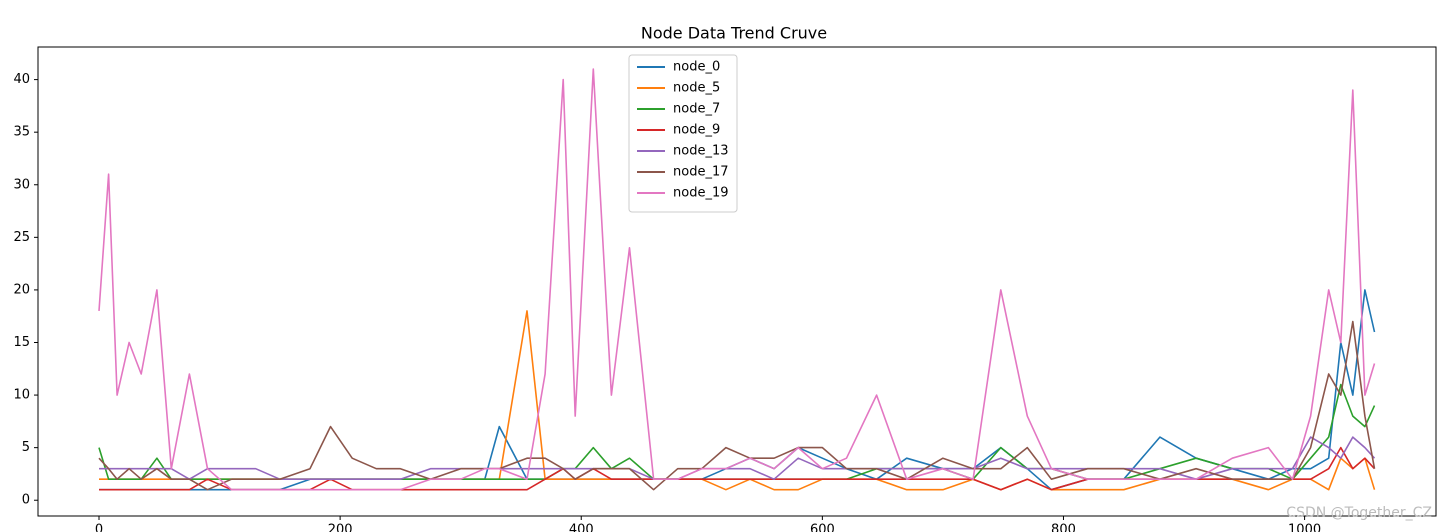 Image resolution: width=1448 pixels, height=532 pixels. What do you see at coordinates (340, 527) in the screenshot?
I see `x-tick-label: 200` at bounding box center [340, 527].